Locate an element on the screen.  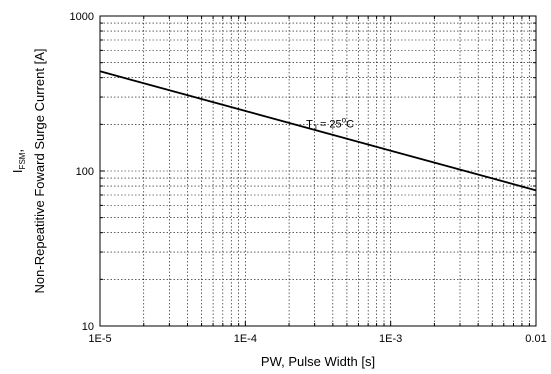
x-axis-title: PW, Pulse Width [s] is located at coordinates (318, 361).